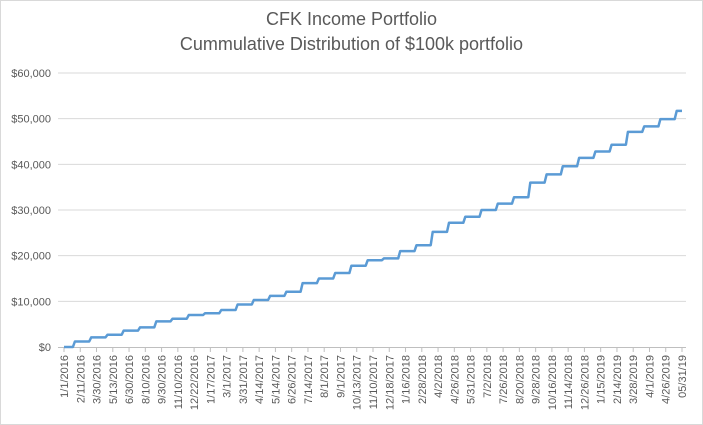 This screenshot has width=703, height=425. What do you see at coordinates (45, 348) in the screenshot?
I see `y-tick-label: $0` at bounding box center [45, 348].